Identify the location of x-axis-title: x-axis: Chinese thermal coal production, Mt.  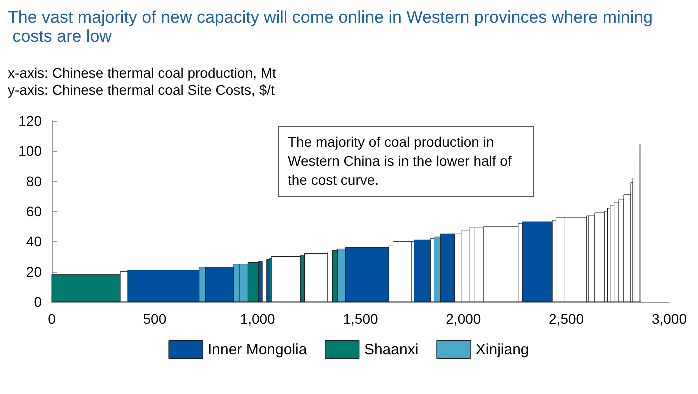
(142, 73).